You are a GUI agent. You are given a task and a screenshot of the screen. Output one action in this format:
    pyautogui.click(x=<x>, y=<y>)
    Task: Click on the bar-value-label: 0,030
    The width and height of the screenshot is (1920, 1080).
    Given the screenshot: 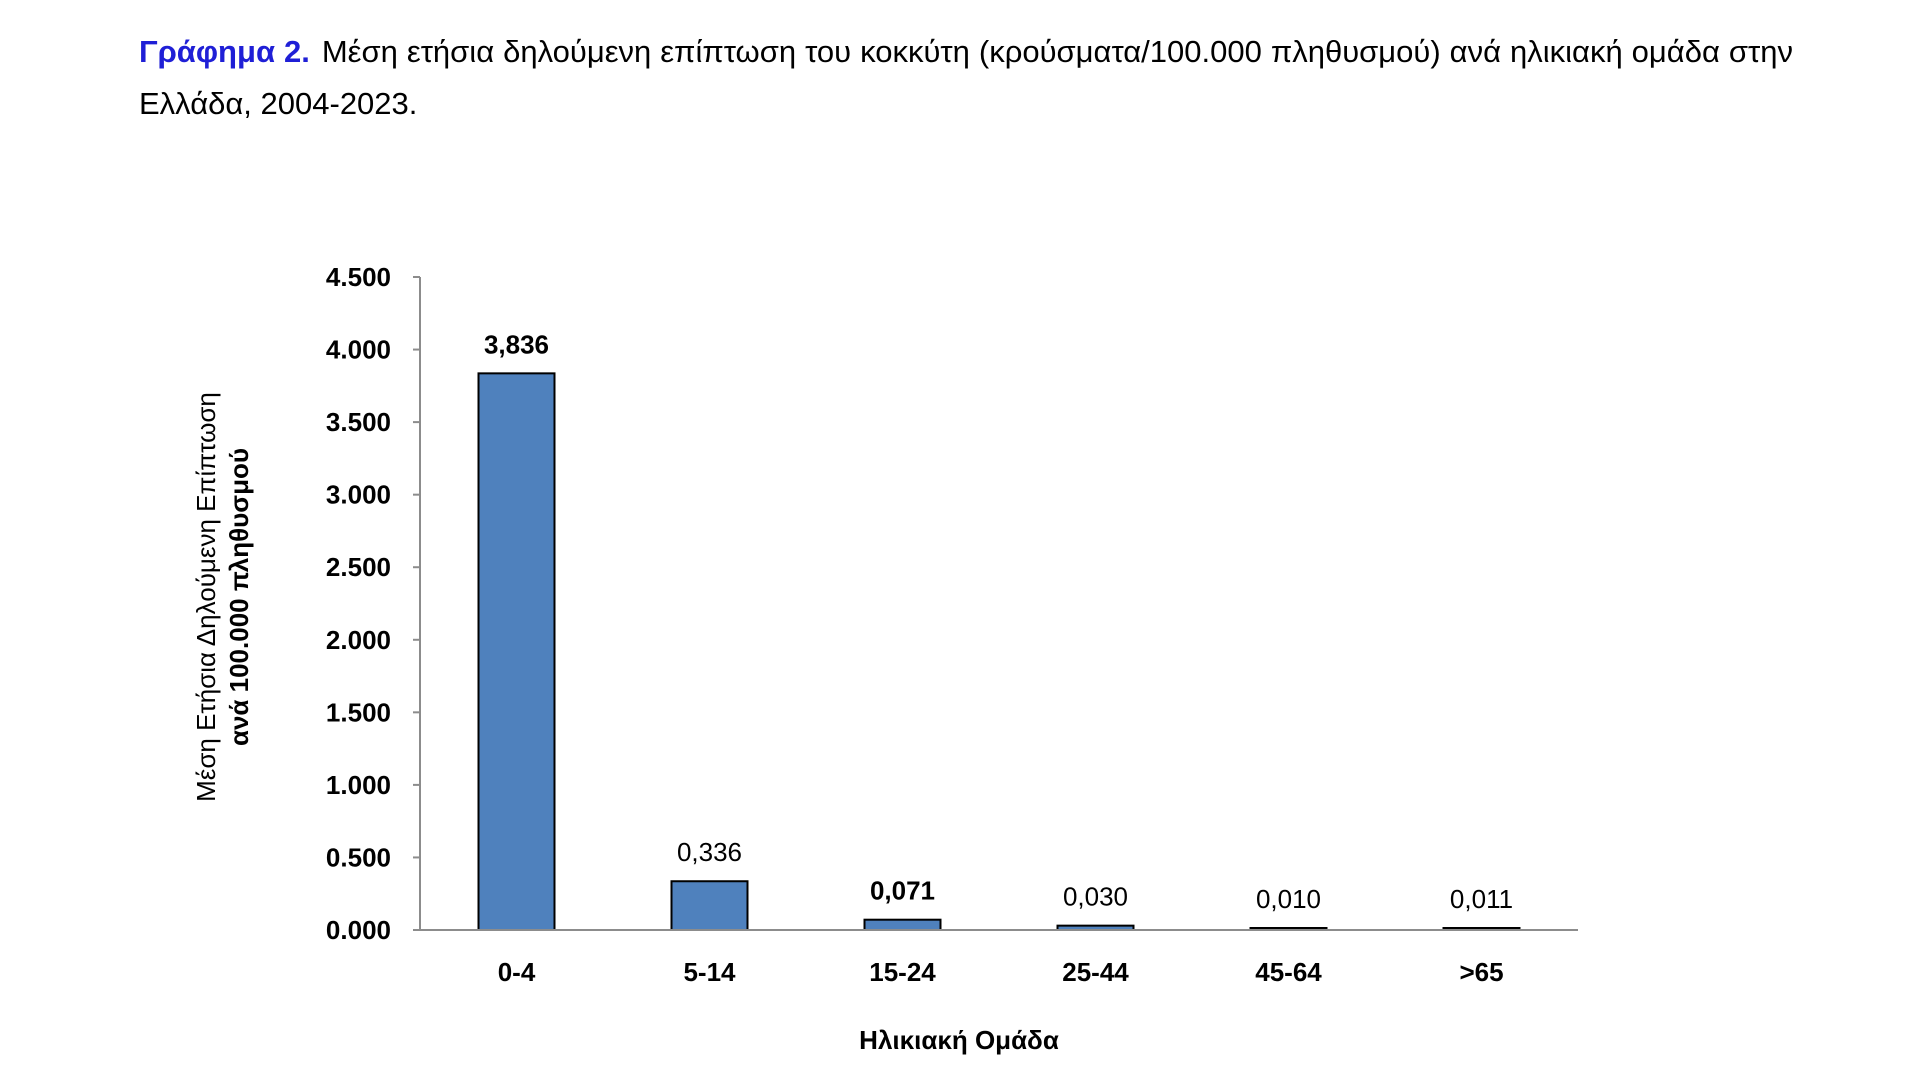 What is the action you would take?
    pyautogui.click(x=1095, y=897)
    